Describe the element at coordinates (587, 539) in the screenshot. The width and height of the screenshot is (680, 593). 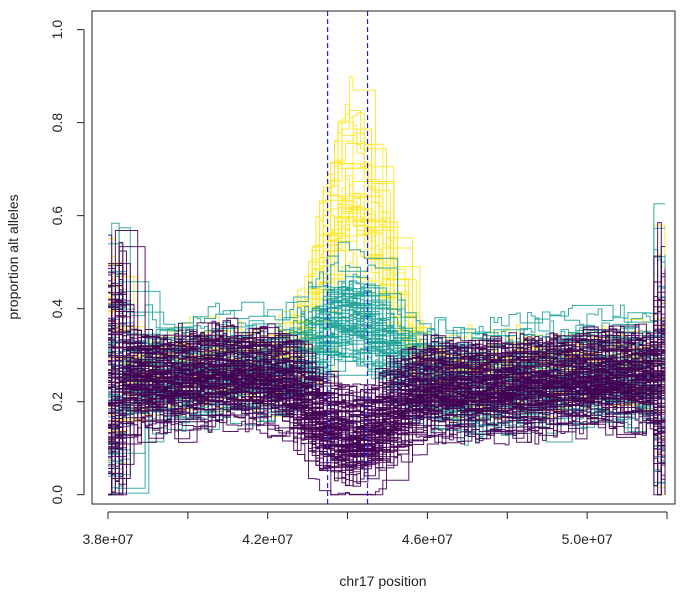
I see `x-tick-label: 5.0e+07` at that location.